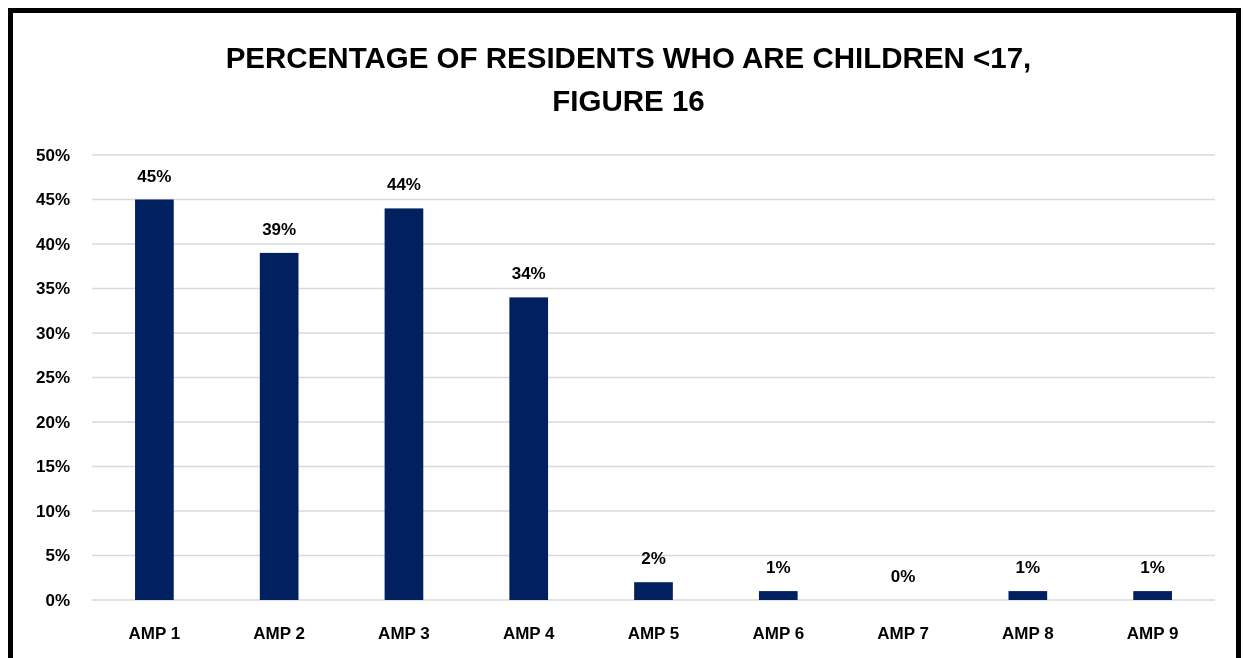 The image size is (1243, 658). What do you see at coordinates (403, 185) in the screenshot?
I see `data-label: 44%` at bounding box center [403, 185].